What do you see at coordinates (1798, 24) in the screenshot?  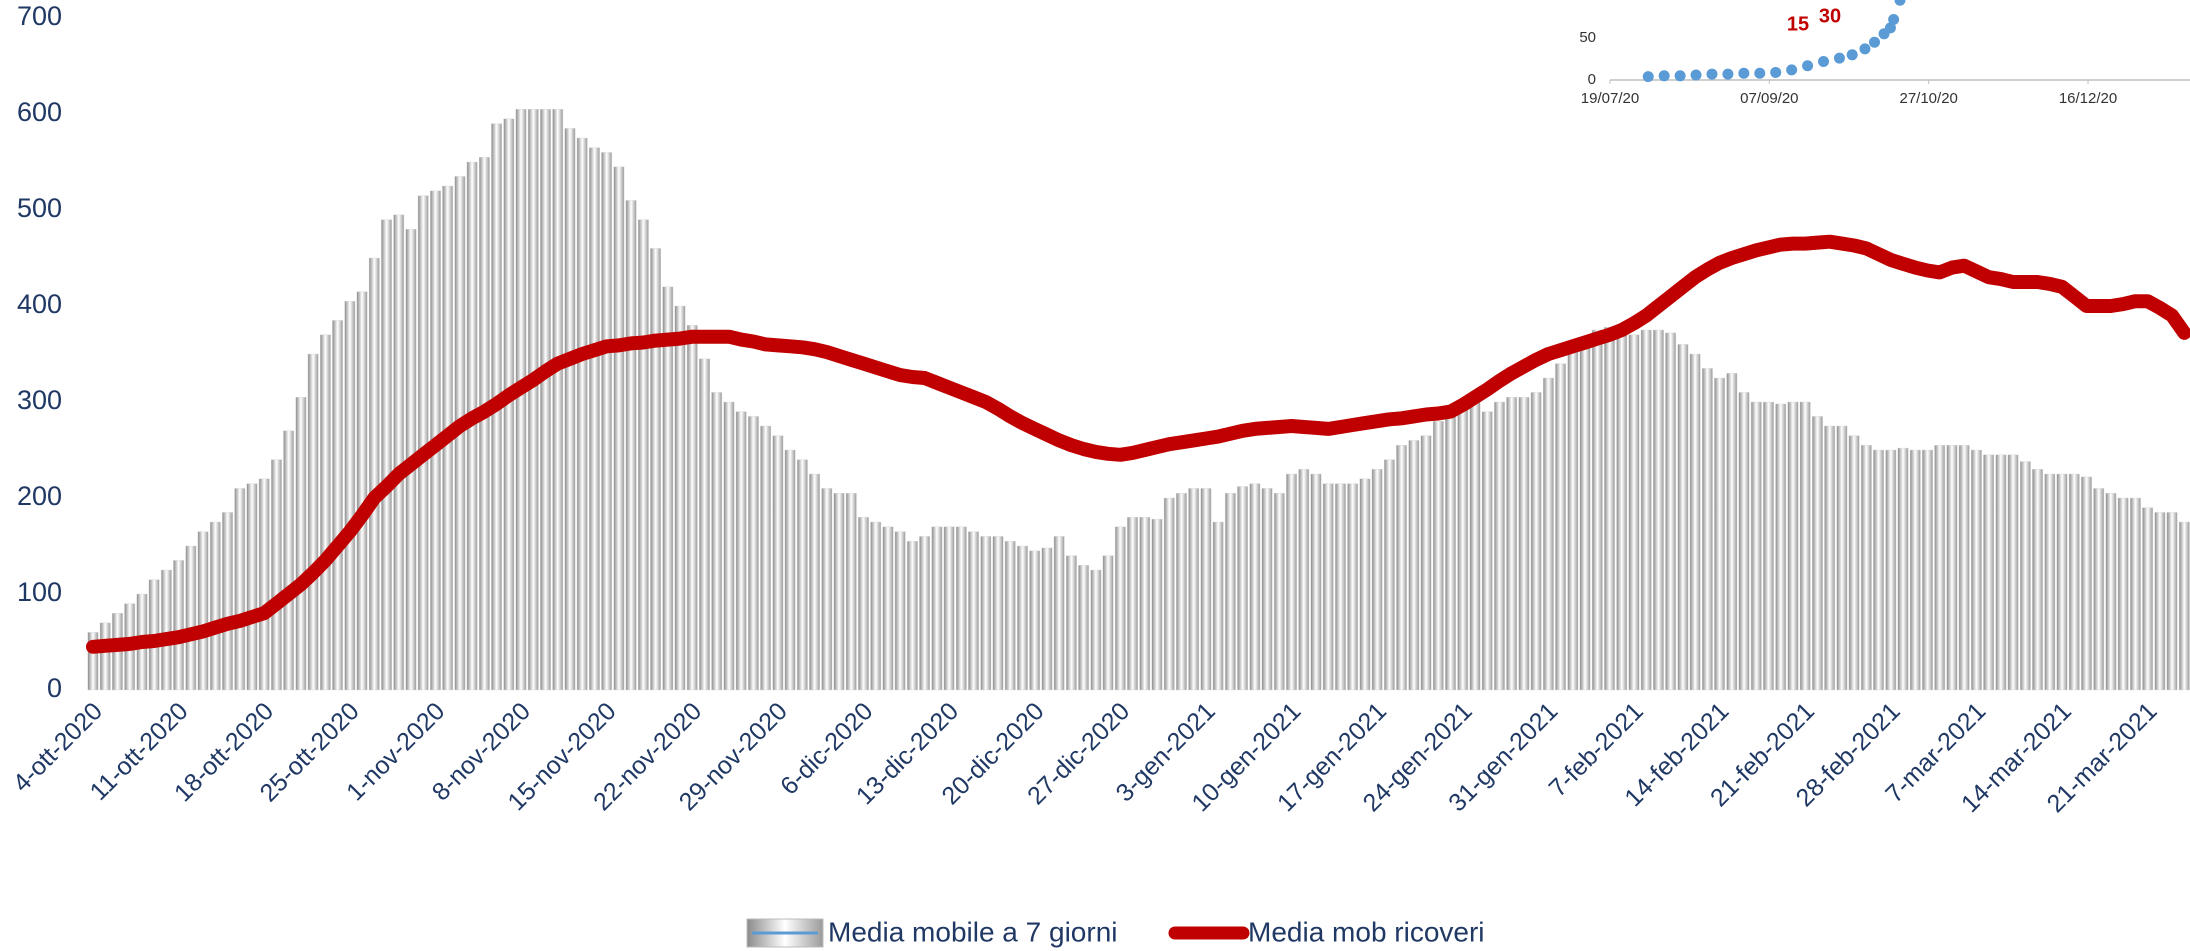 I see `annotation: 15` at bounding box center [1798, 24].